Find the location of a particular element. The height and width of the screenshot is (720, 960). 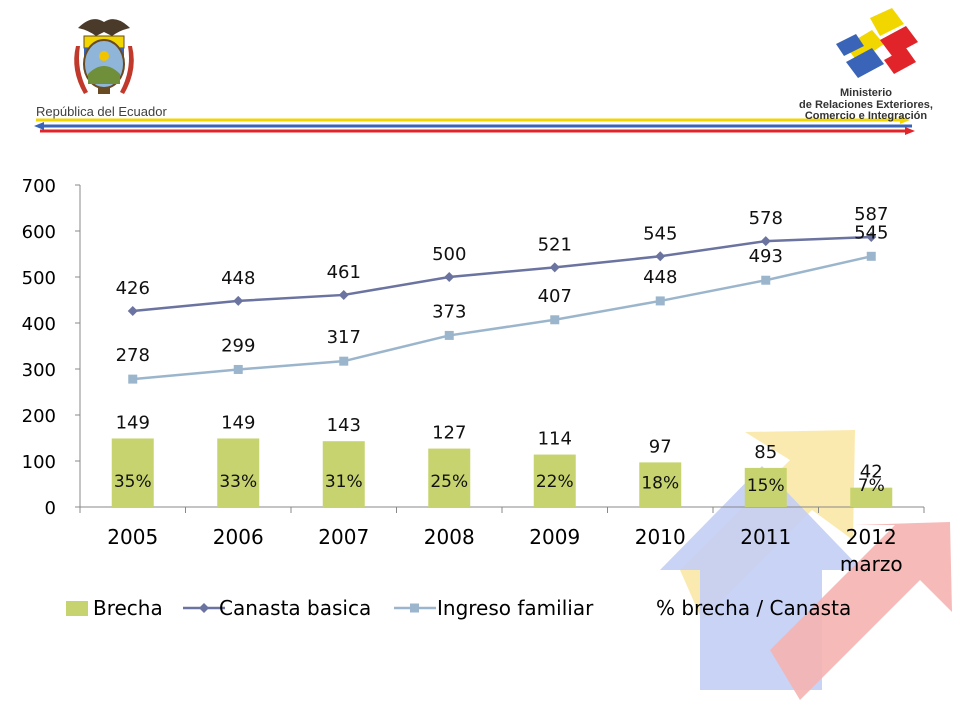

ministry-name-line-1: Ministerio is located at coordinates (866, 93).